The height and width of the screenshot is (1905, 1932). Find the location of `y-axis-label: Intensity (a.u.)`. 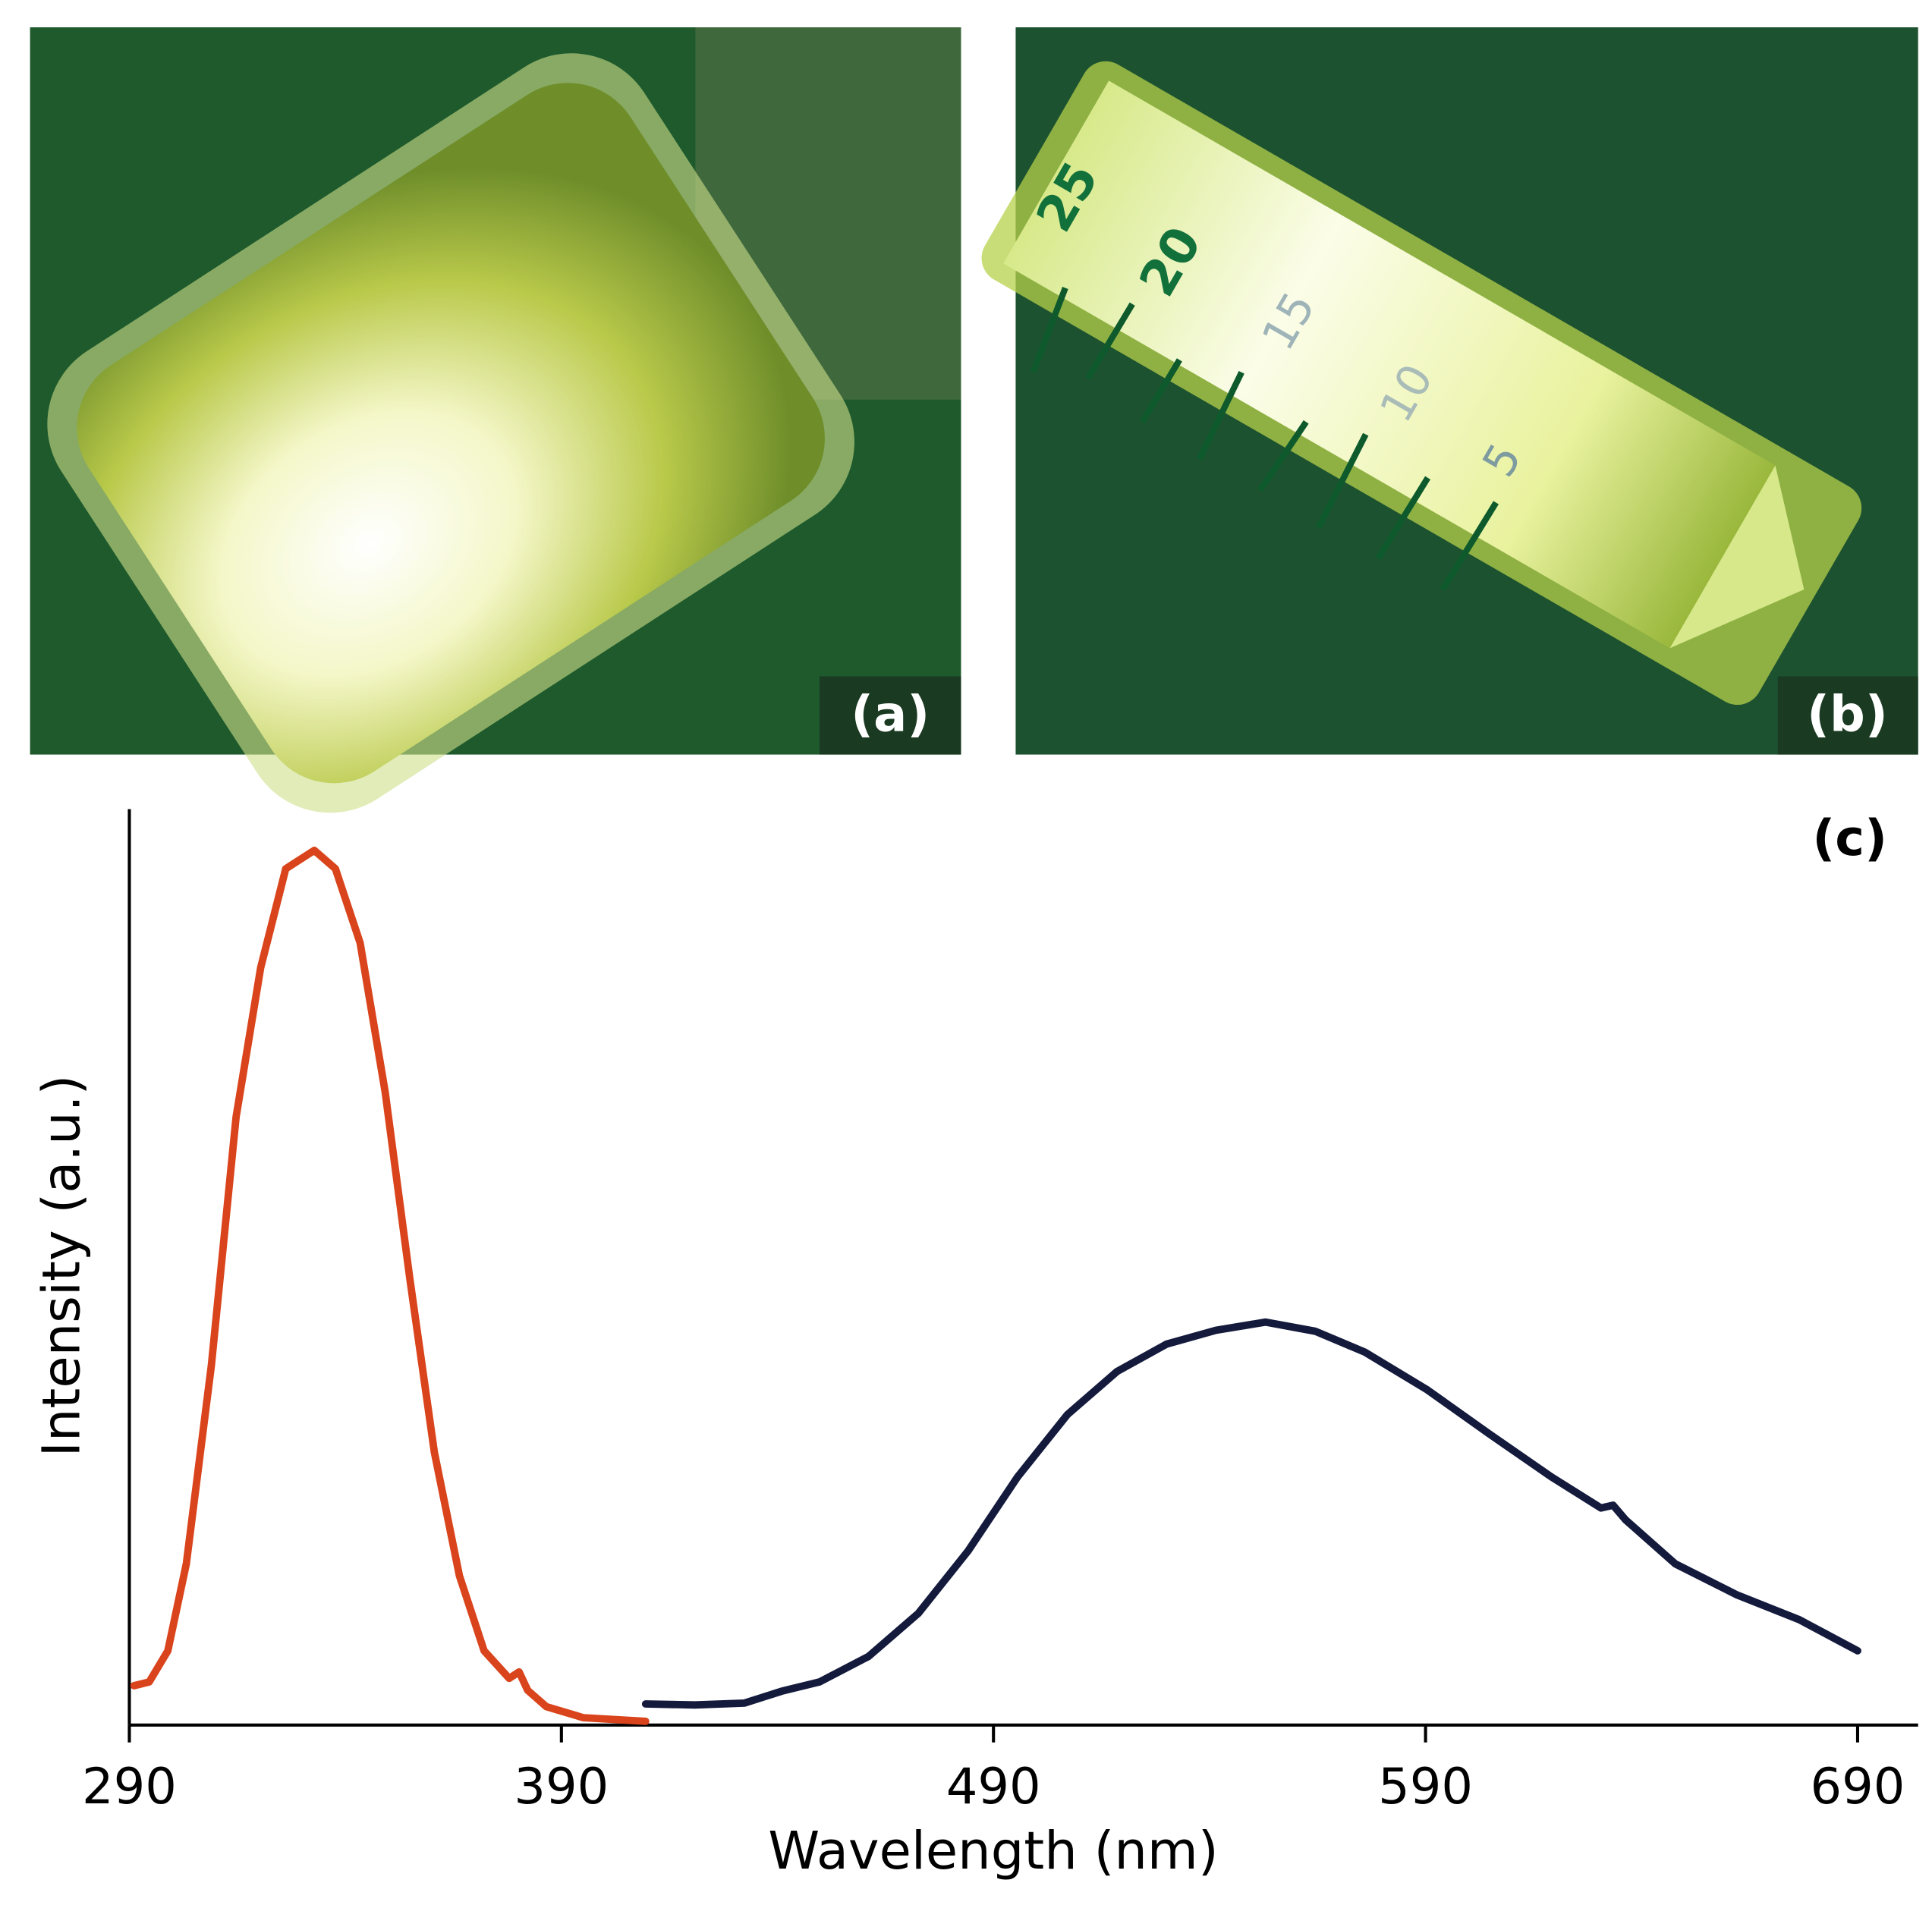

y-axis-label: Intensity (a.u.) is located at coordinates (61, 1266).